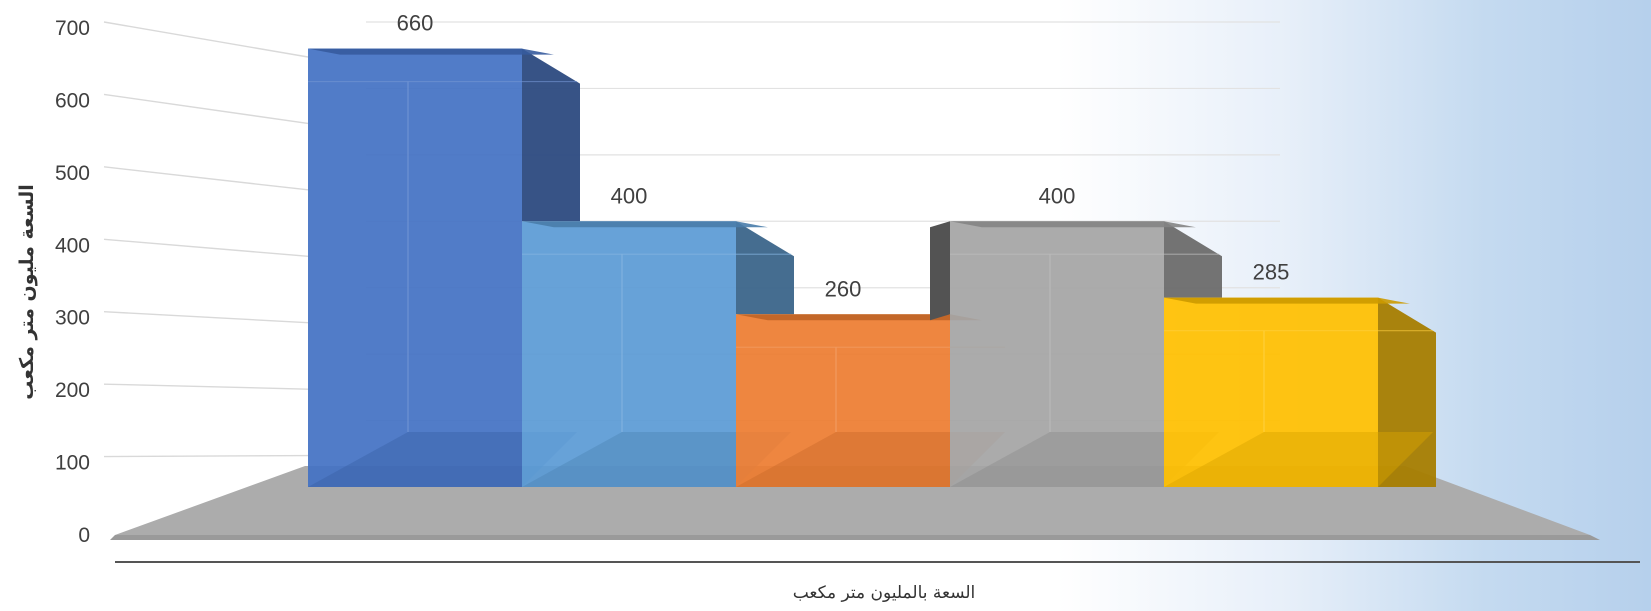 The image size is (1651, 611). What do you see at coordinates (855, 537) in the screenshot?
I see `floor-front-edge` at bounding box center [855, 537].